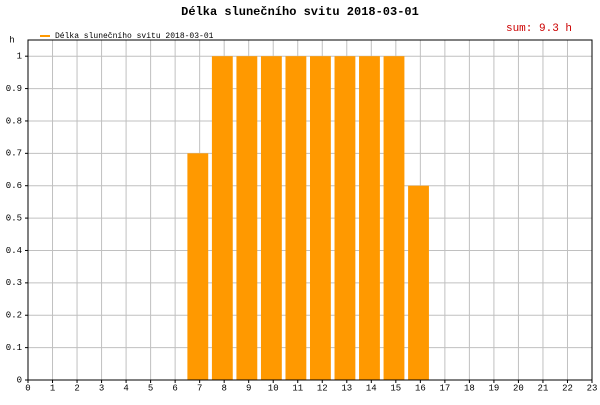 This screenshot has height=405, width=600. I want to click on x-tick-label: 5, so click(150, 388).